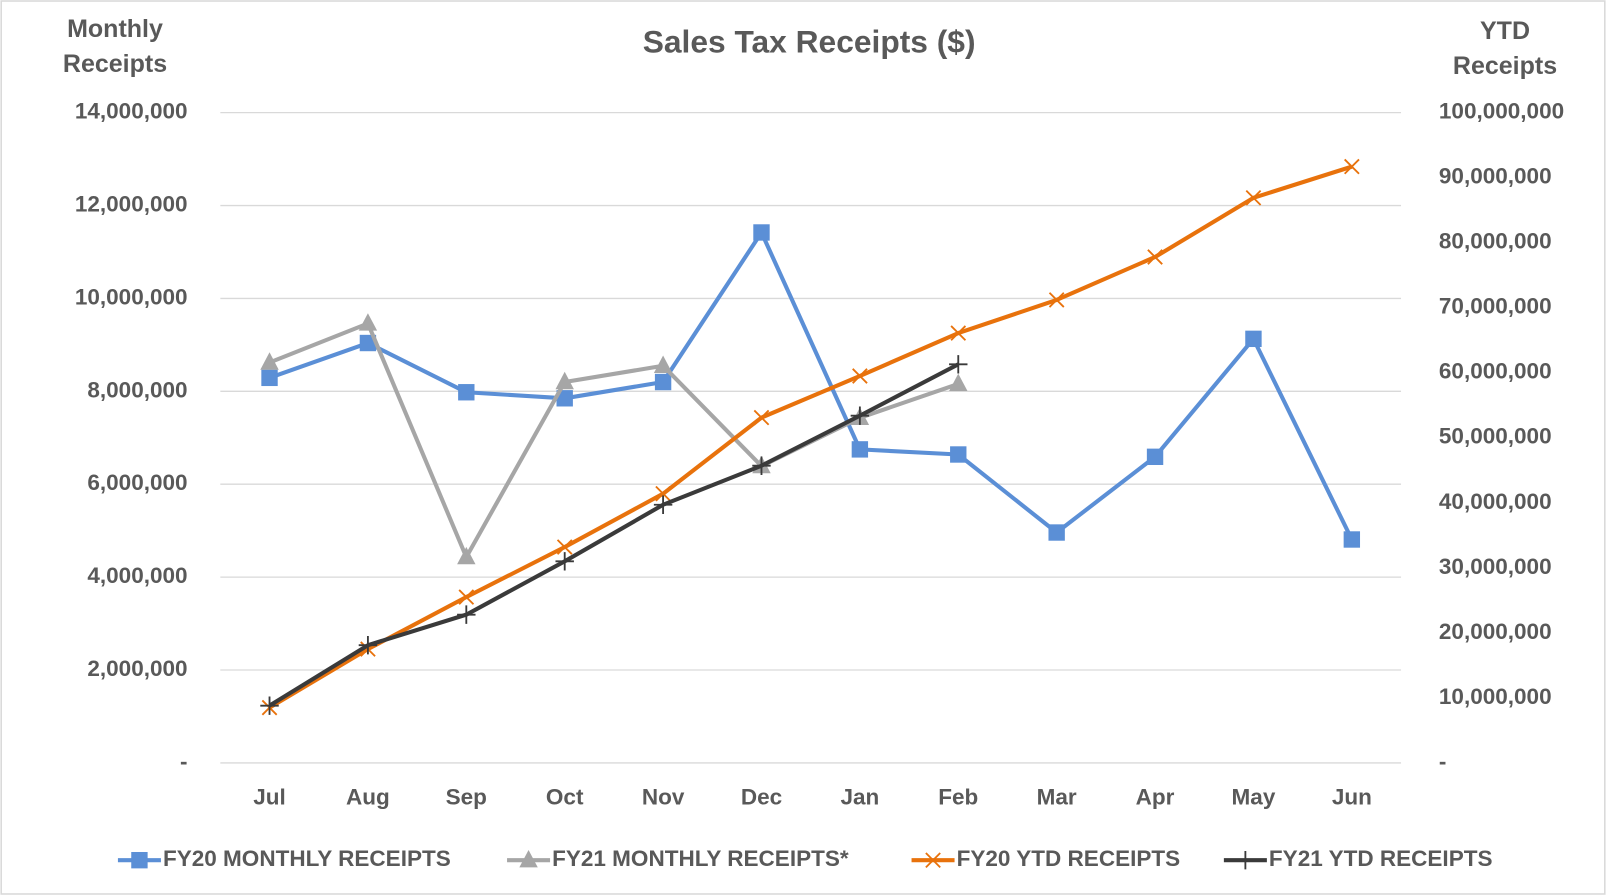 The height and width of the screenshot is (895, 1606). I want to click on y-tick-label: 4,000,000, so click(137, 575).